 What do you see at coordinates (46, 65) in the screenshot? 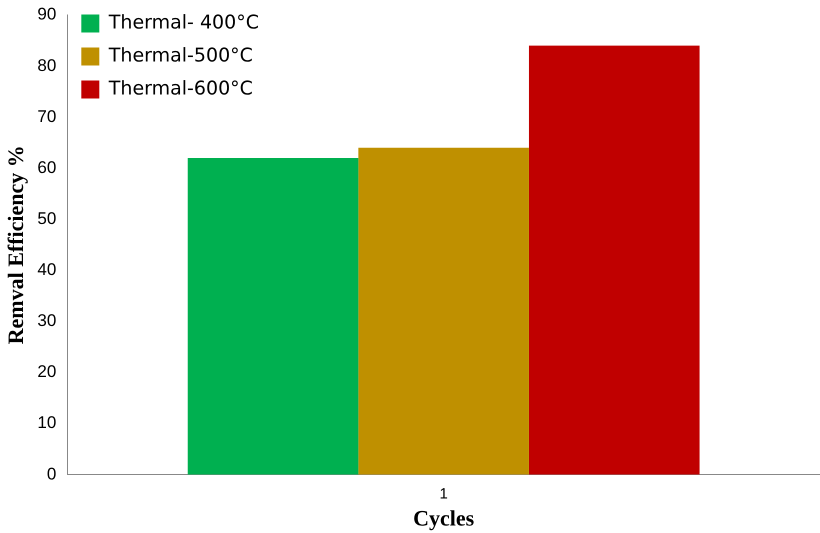
I see `y-tick-label: 80` at bounding box center [46, 65].